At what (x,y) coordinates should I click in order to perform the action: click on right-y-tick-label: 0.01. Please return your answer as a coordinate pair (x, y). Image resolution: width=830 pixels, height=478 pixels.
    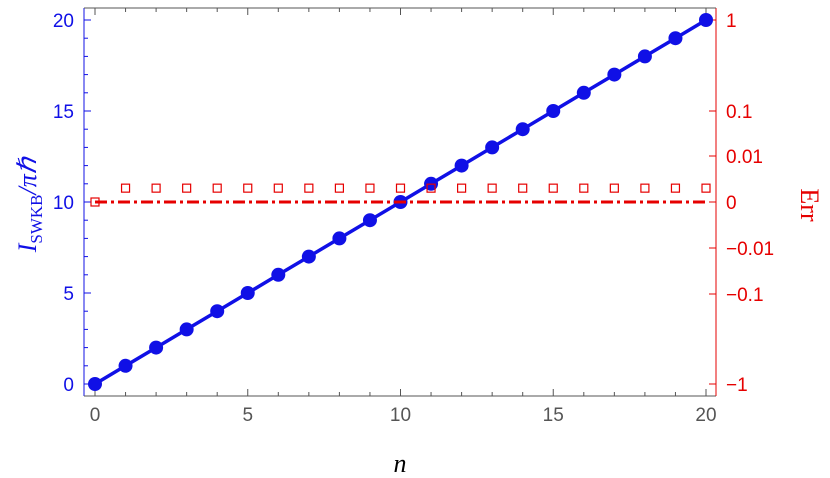
    Looking at the image, I should click on (744, 157).